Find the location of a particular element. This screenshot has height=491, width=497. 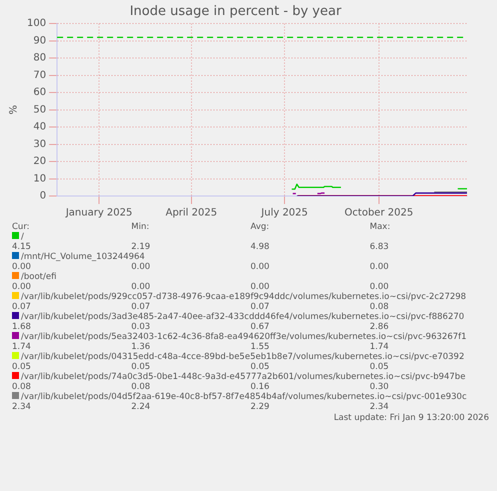

x-tick-label: January 2025 is located at coordinates (98, 213).